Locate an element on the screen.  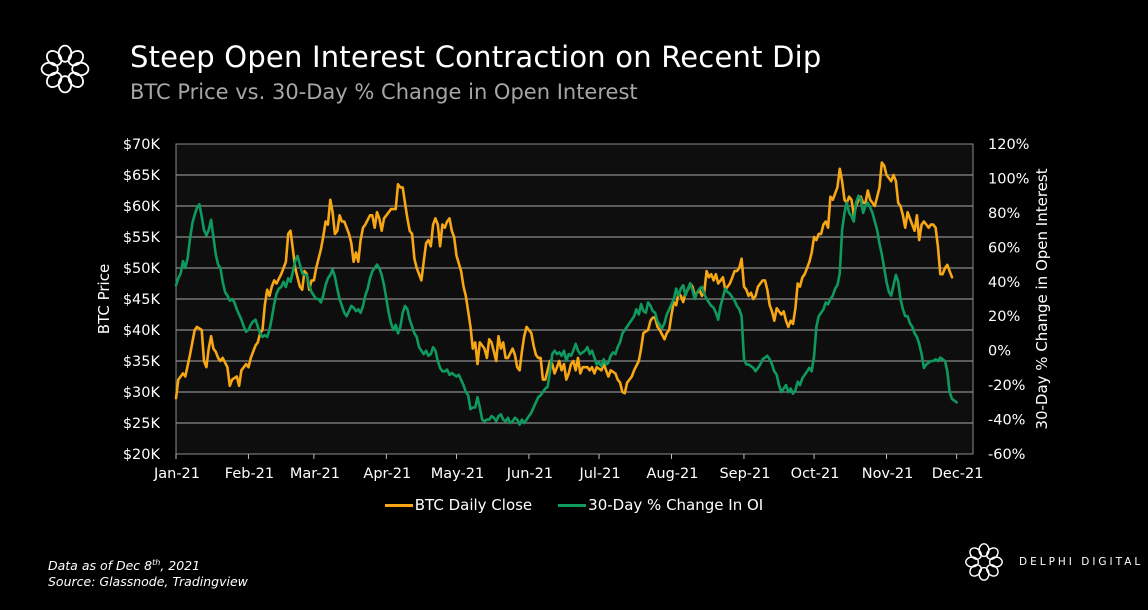
y-tick-label: $55K is located at coordinates (142, 238).